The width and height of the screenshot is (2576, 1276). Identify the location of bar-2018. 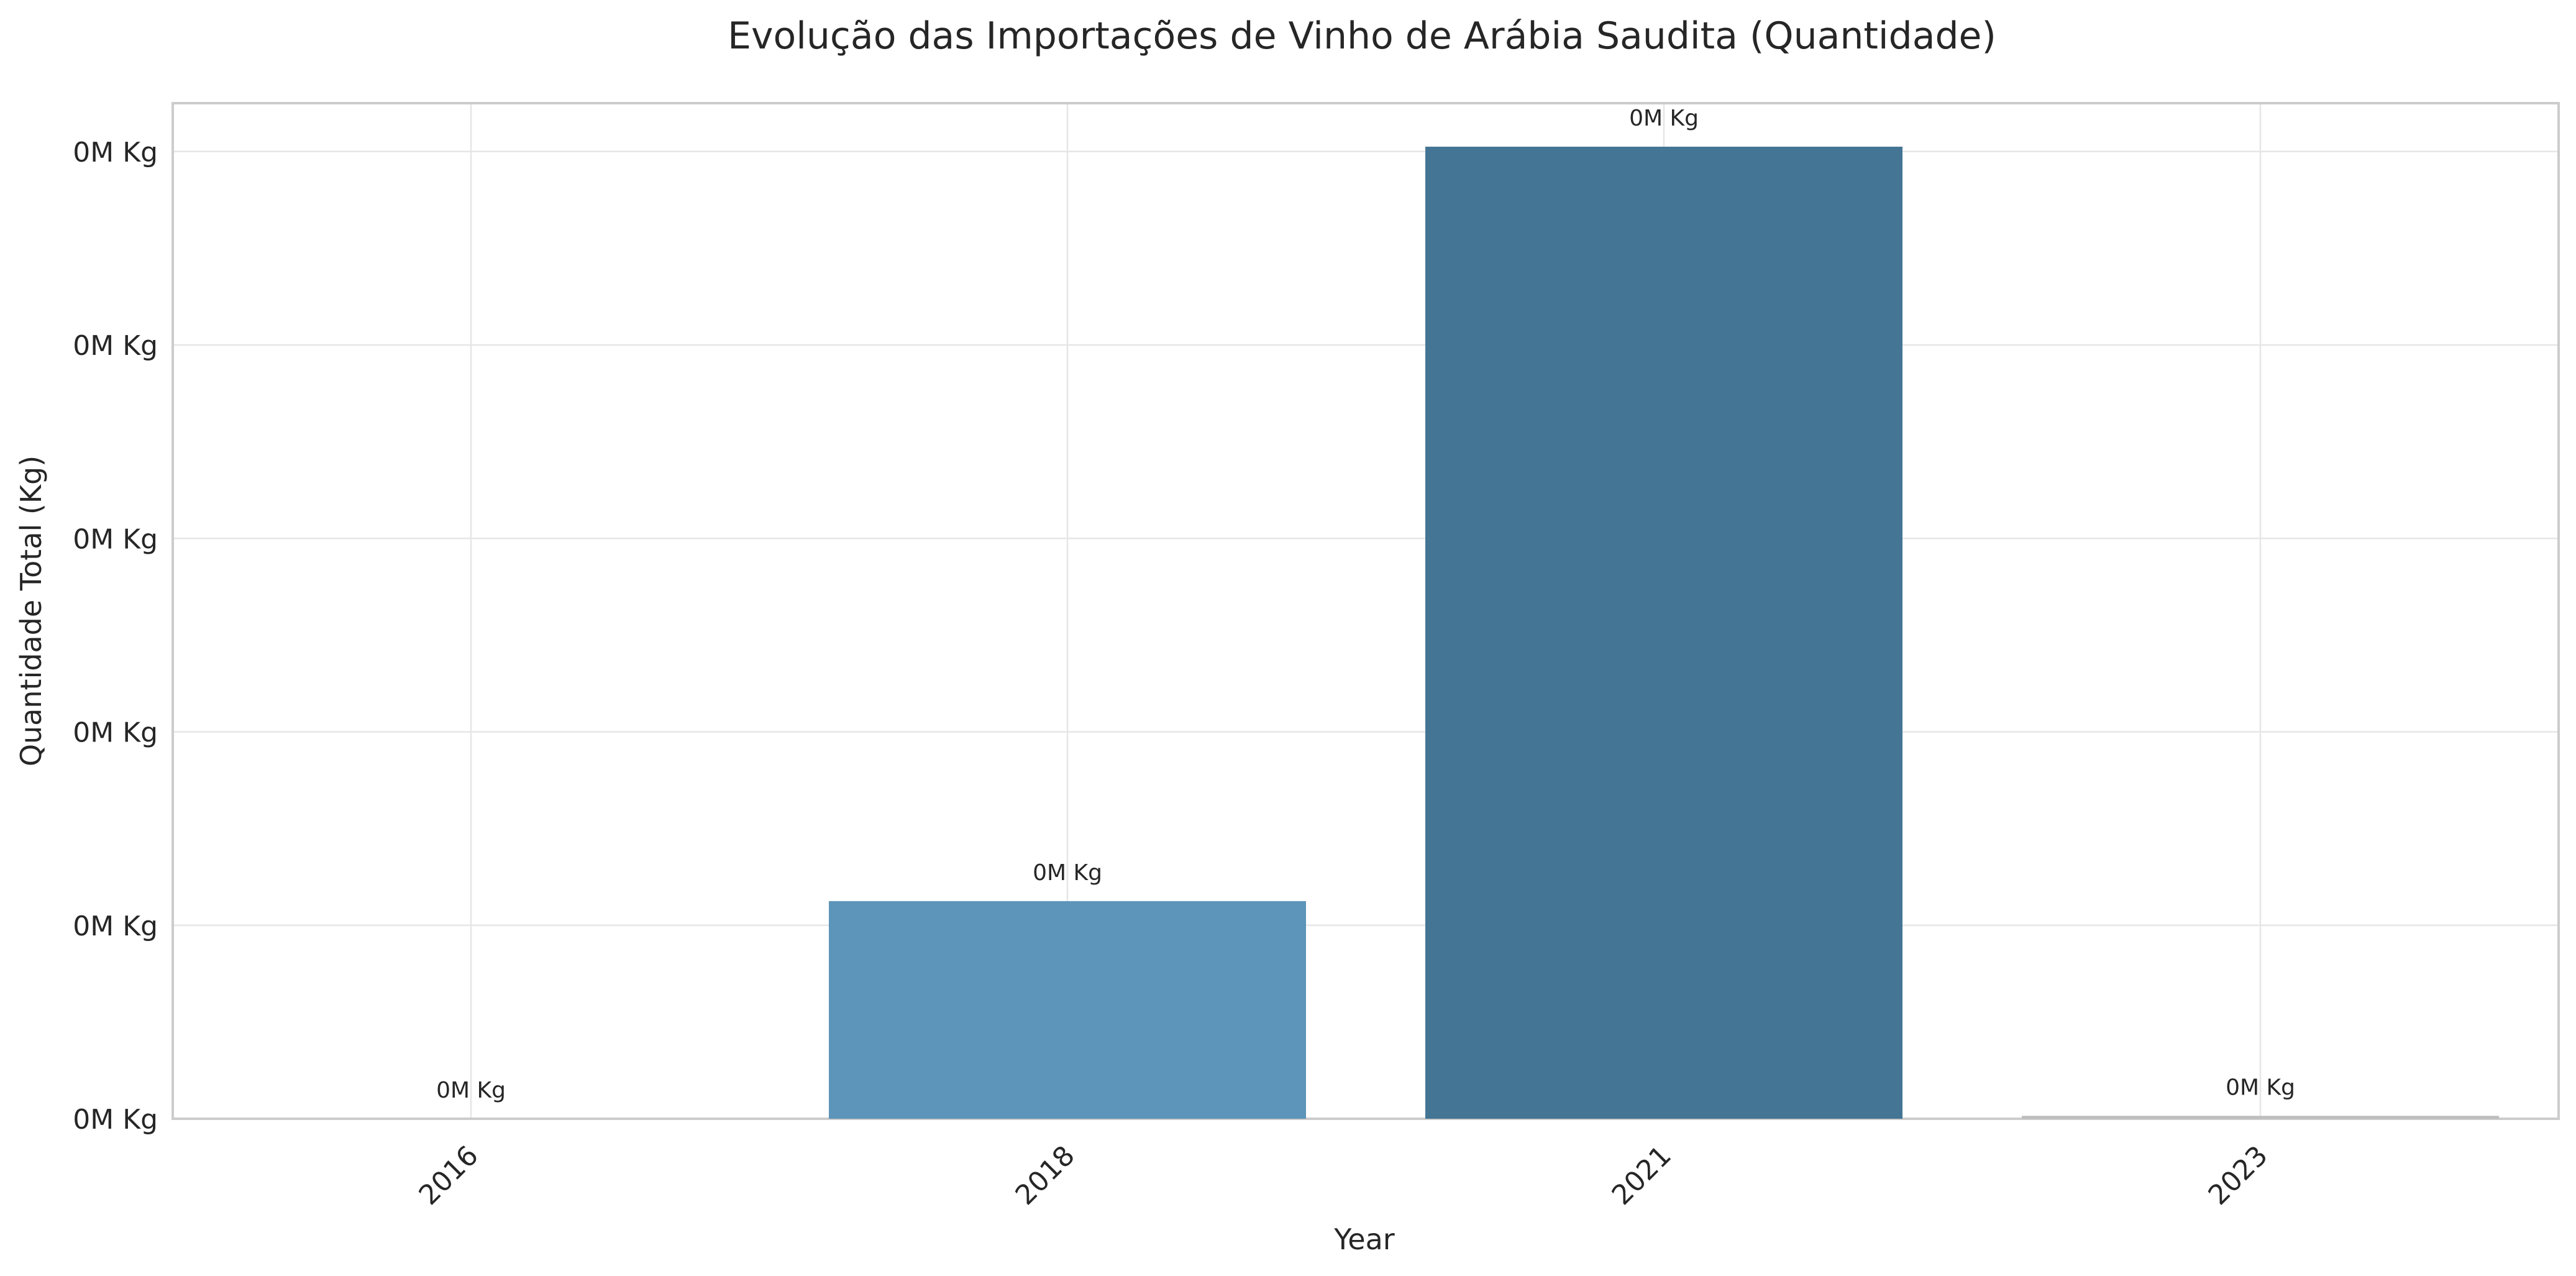
(1067, 1010).